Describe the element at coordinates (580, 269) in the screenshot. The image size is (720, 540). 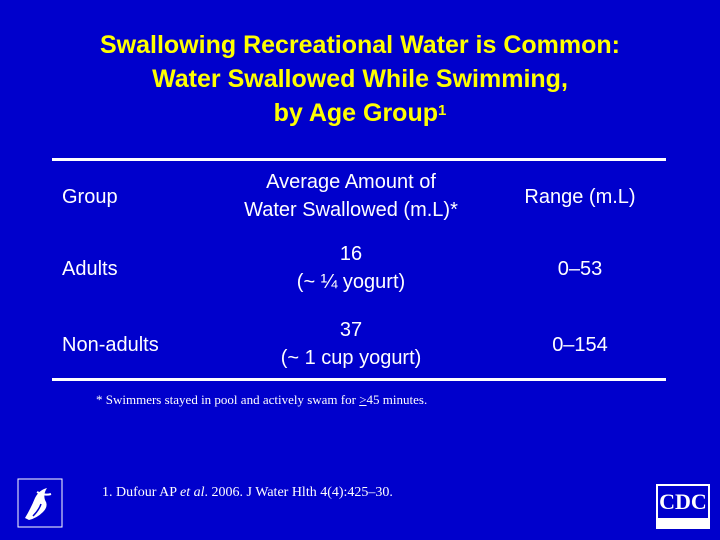
I see `row-adults-range: 0–53` at that location.